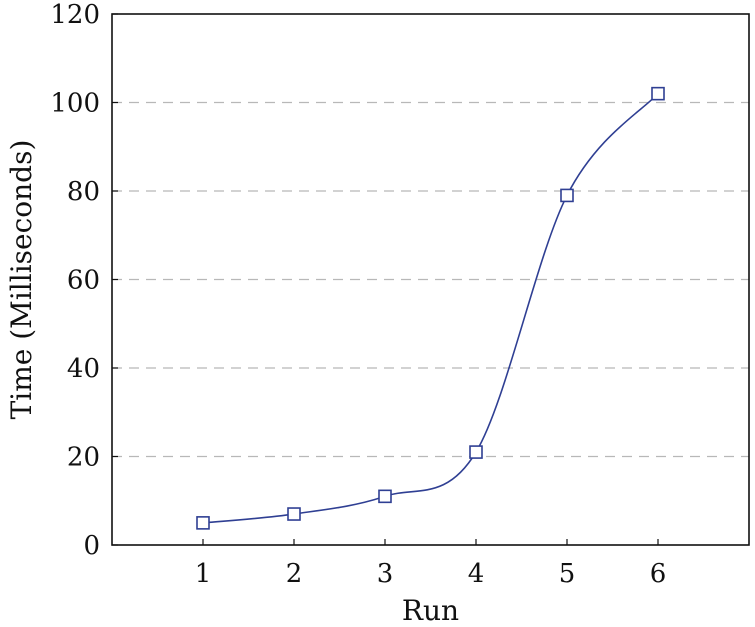  Describe the element at coordinates (567, 574) in the screenshot. I see `x-tick-label-5: 5` at that location.